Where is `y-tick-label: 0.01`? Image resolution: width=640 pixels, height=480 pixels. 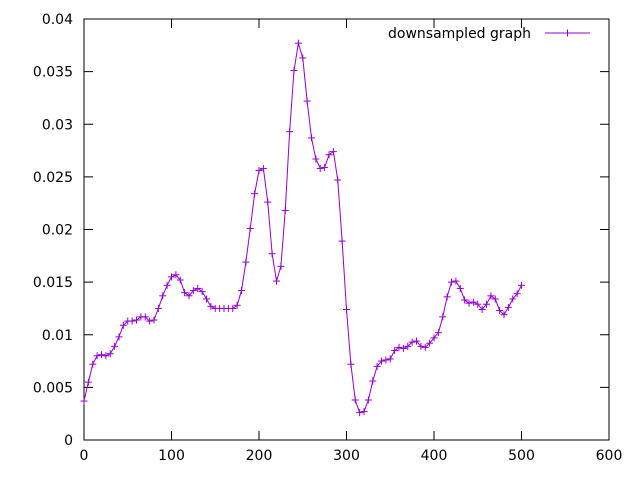
y-tick-label: 0.01 is located at coordinates (57, 336).